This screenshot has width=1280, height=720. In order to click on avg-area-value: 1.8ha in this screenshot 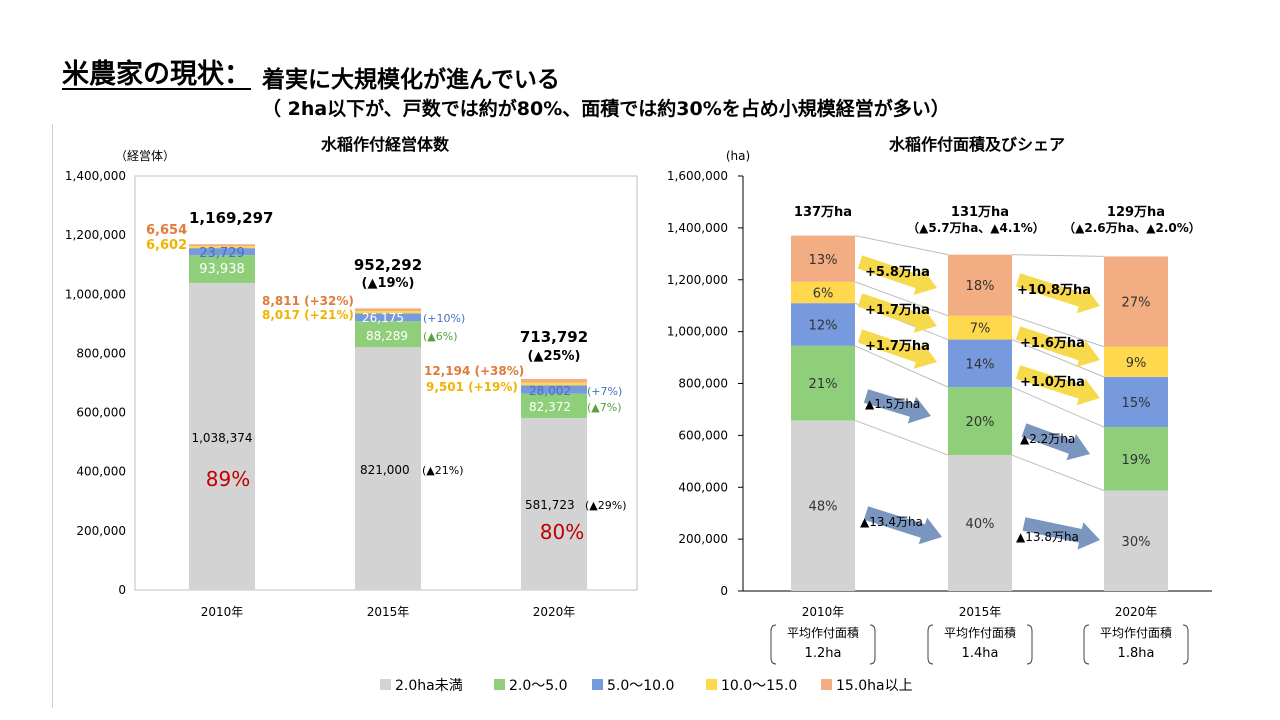, I will do `click(1136, 653)`.